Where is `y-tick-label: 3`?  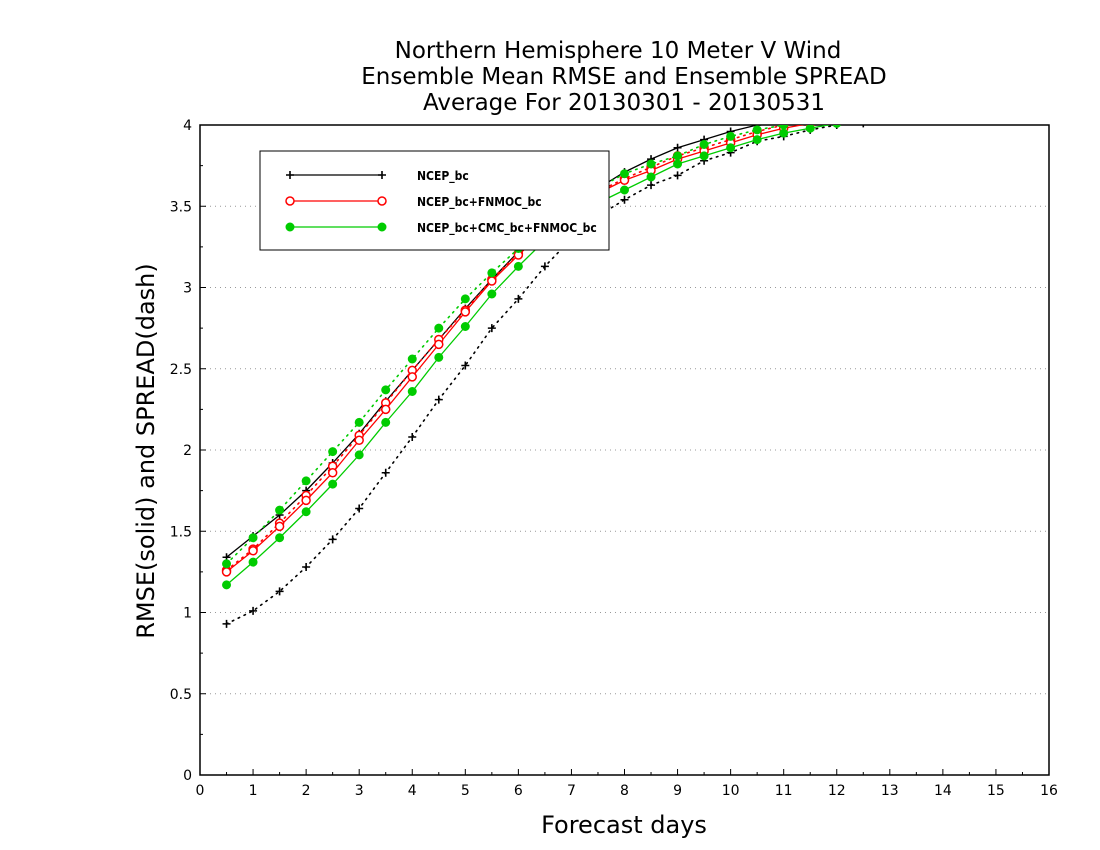
y-tick-label: 3 is located at coordinates (187, 289).